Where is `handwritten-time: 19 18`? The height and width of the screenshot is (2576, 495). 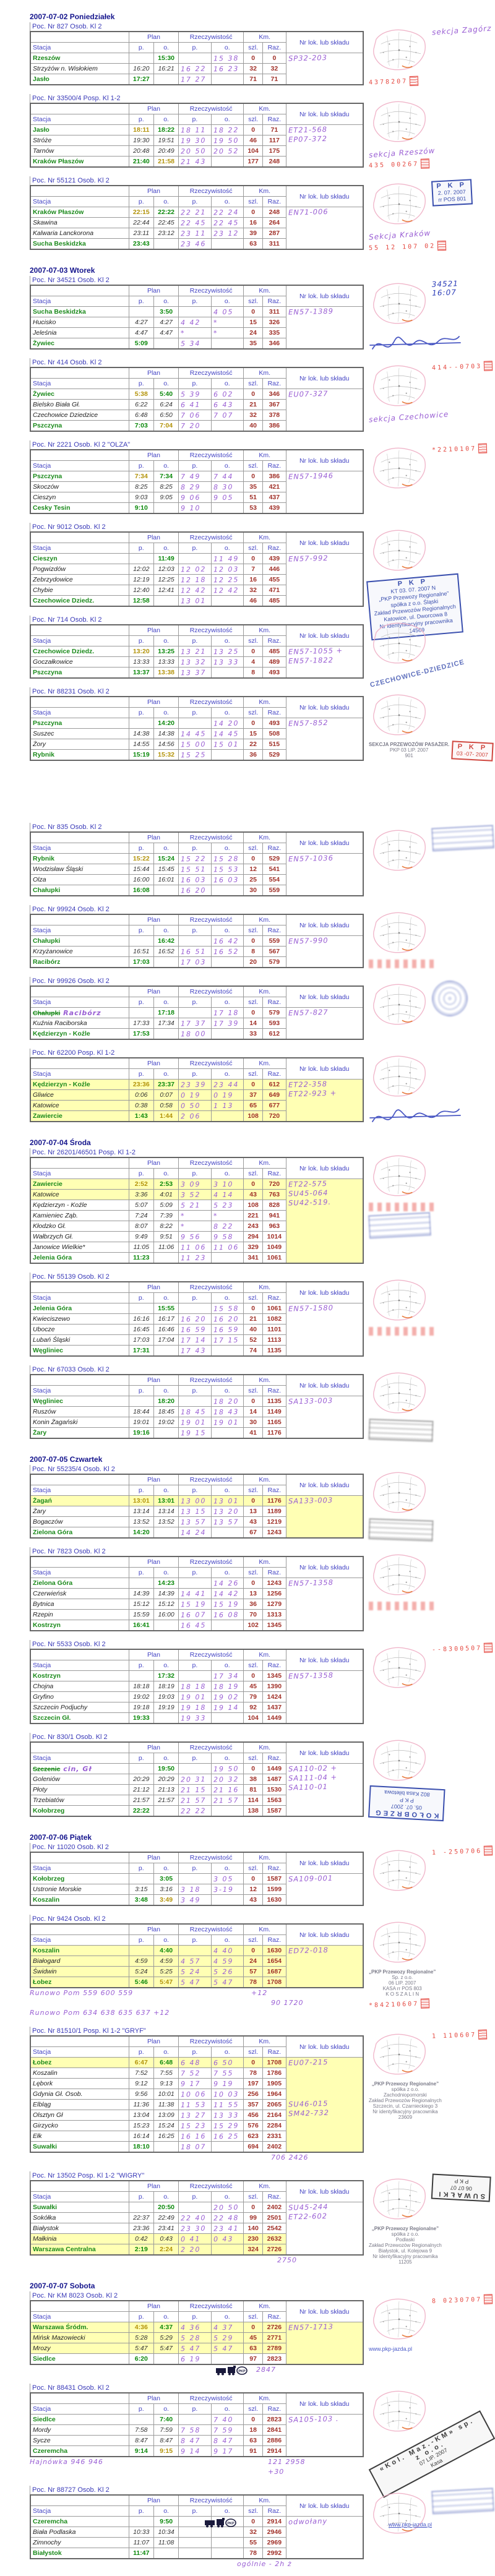 handwritten-time: 19 18 is located at coordinates (194, 1708).